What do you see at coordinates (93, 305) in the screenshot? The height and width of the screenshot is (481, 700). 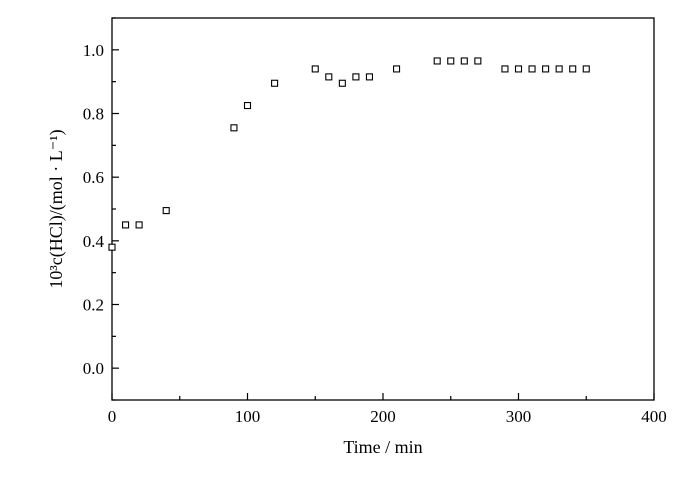 I see `y-tick-label: 0.2` at bounding box center [93, 305].